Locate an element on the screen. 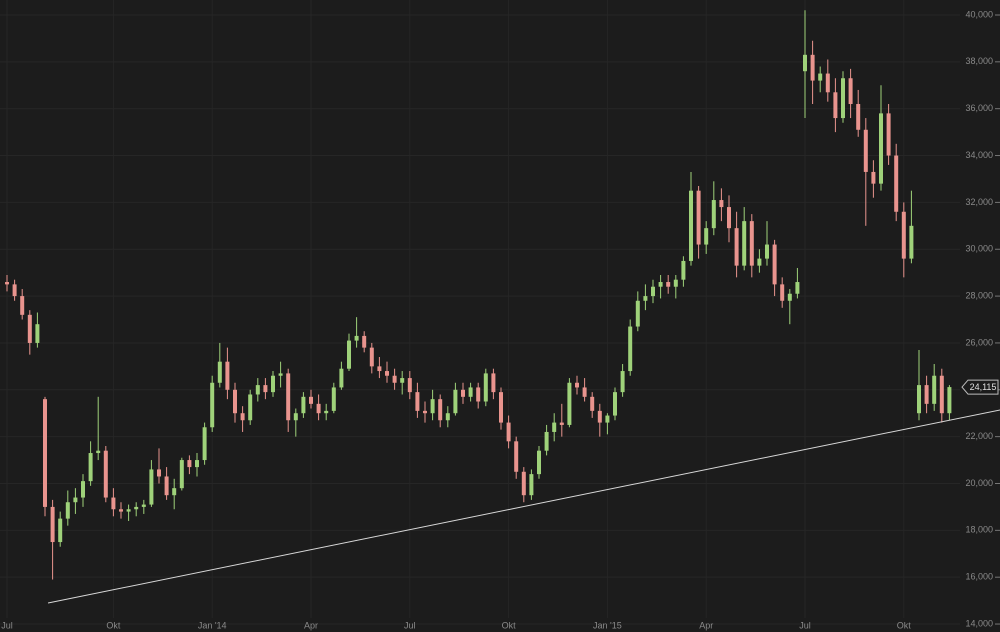  last-price-label: 24,115 is located at coordinates (983, 387).